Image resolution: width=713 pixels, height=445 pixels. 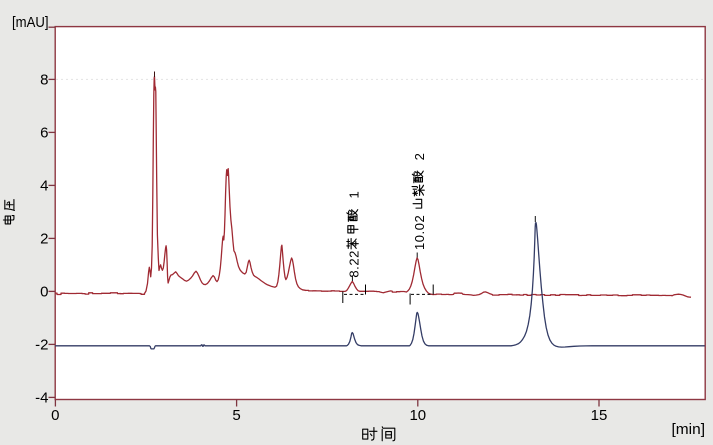 What do you see at coordinates (353, 264) in the screenshot?
I see `svg-text: 8.22` at bounding box center [353, 264].